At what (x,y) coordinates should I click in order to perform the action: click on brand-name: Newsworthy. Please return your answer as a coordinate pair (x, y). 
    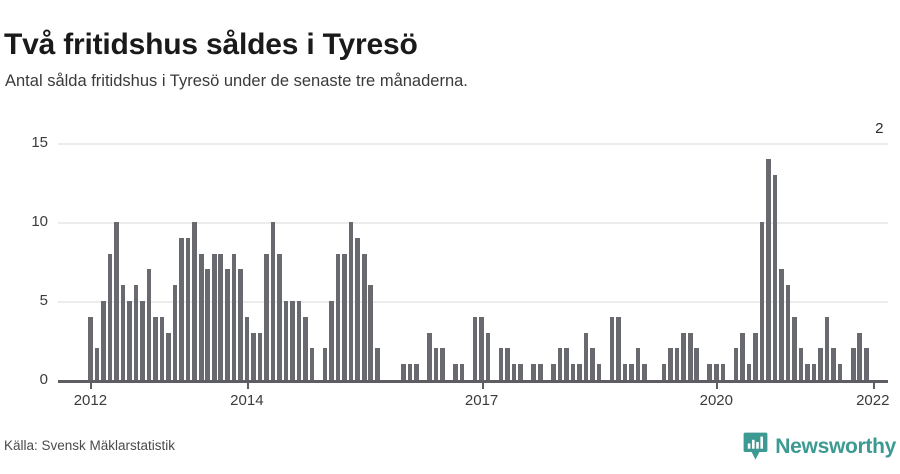
    Looking at the image, I should click on (835, 446).